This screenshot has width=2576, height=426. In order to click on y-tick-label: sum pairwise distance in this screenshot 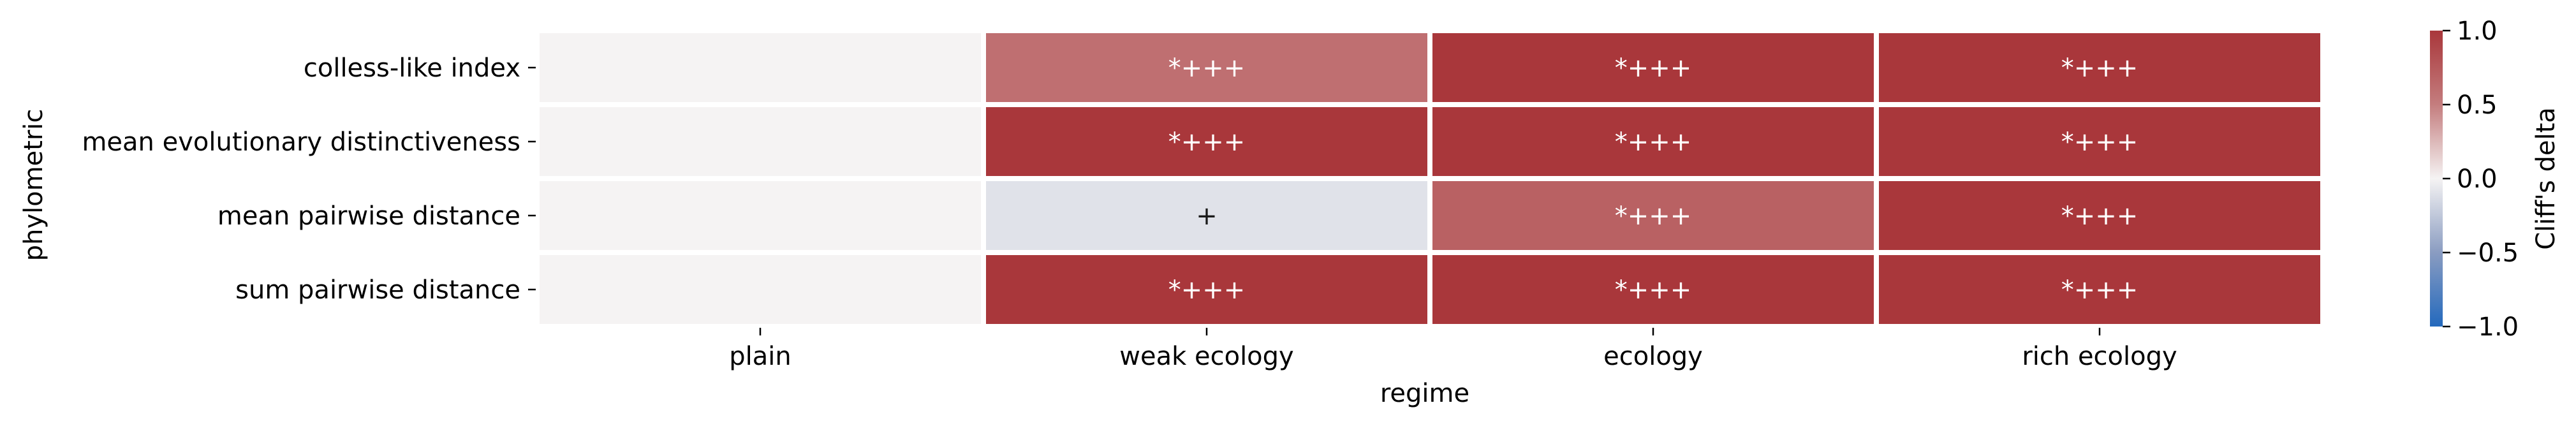, I will do `click(377, 290)`.